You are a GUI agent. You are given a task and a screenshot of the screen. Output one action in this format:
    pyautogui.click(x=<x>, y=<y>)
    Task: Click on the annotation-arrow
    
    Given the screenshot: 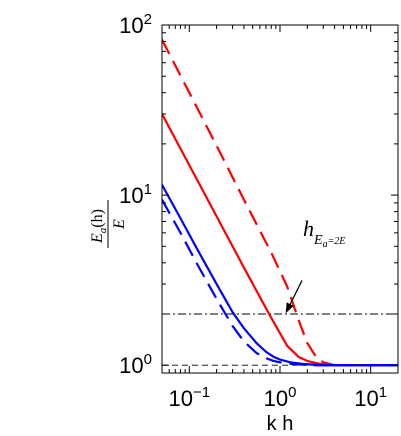 What is the action you would take?
    pyautogui.click(x=294, y=297)
    